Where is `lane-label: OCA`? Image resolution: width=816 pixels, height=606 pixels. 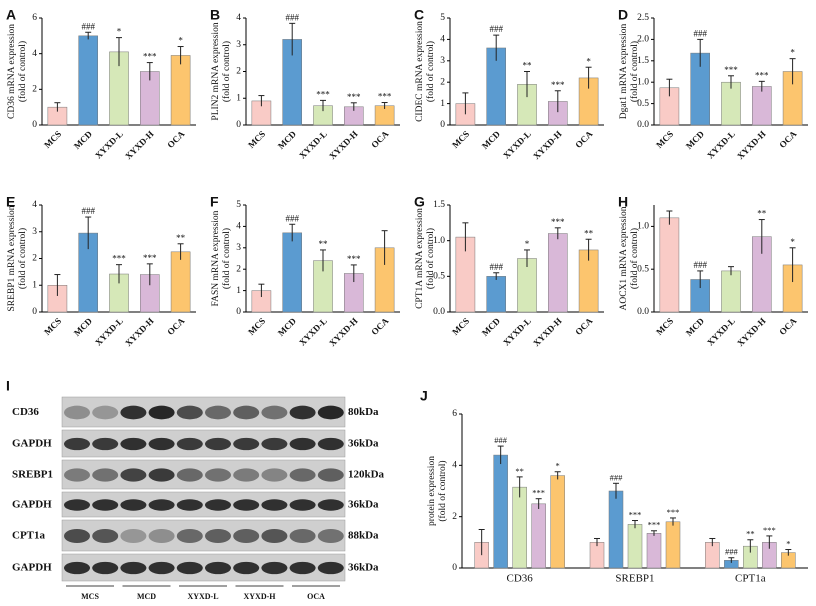 lane-label: OCA is located at coordinates (316, 596).